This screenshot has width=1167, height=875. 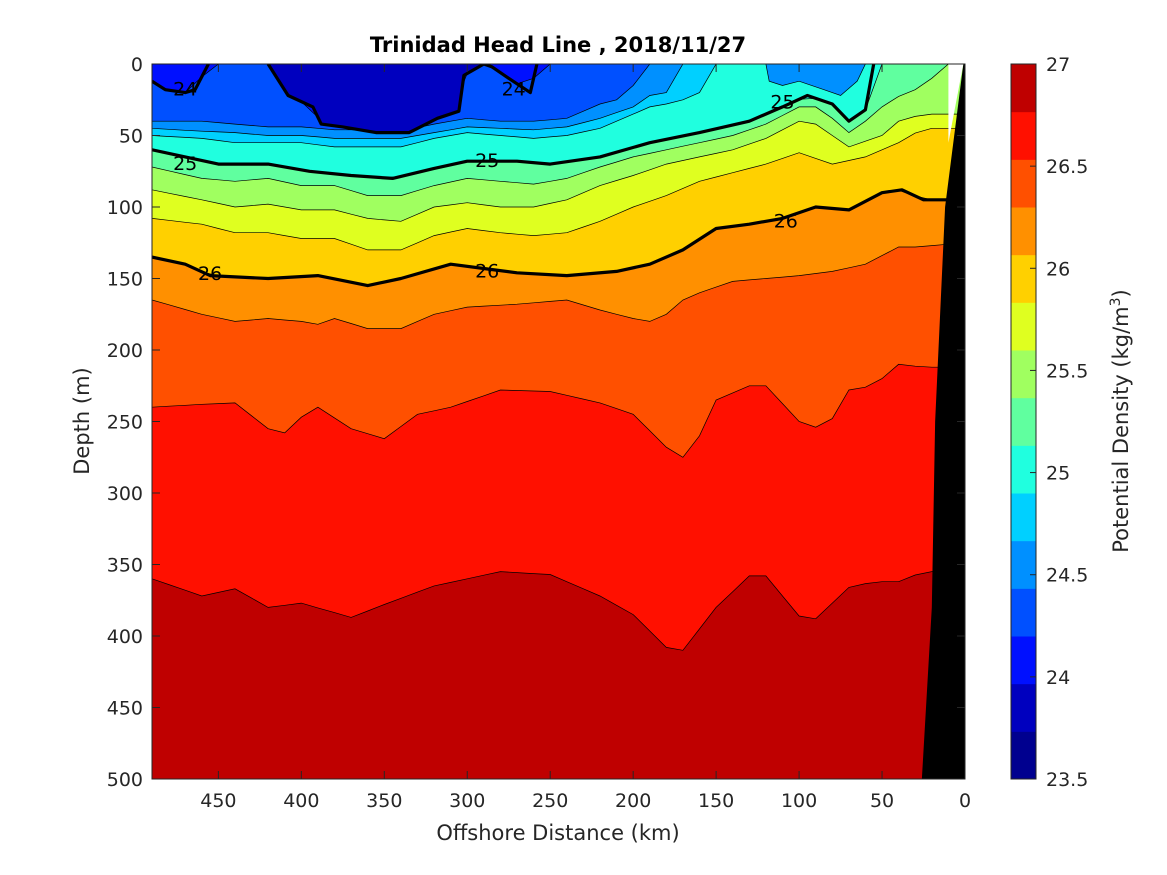 What do you see at coordinates (185, 164) in the screenshot?
I see `contour-label-2: 25` at bounding box center [185, 164].